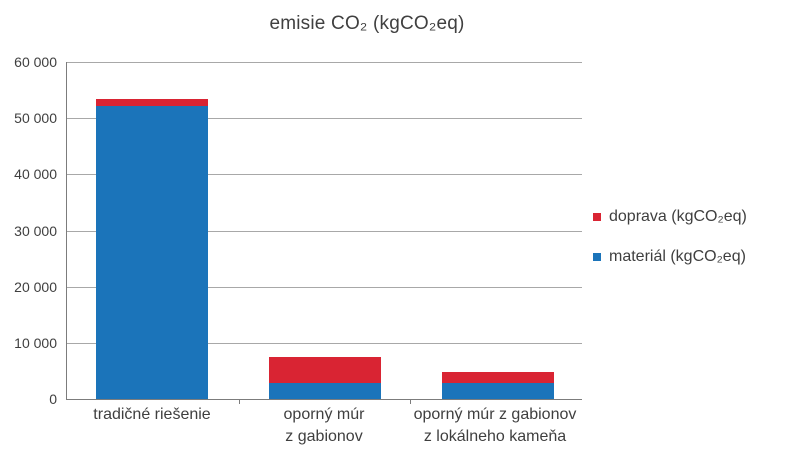  What do you see at coordinates (367, 23) in the screenshot?
I see `chart-title: emisie CO₂ (kgCO₂eq)` at bounding box center [367, 23].